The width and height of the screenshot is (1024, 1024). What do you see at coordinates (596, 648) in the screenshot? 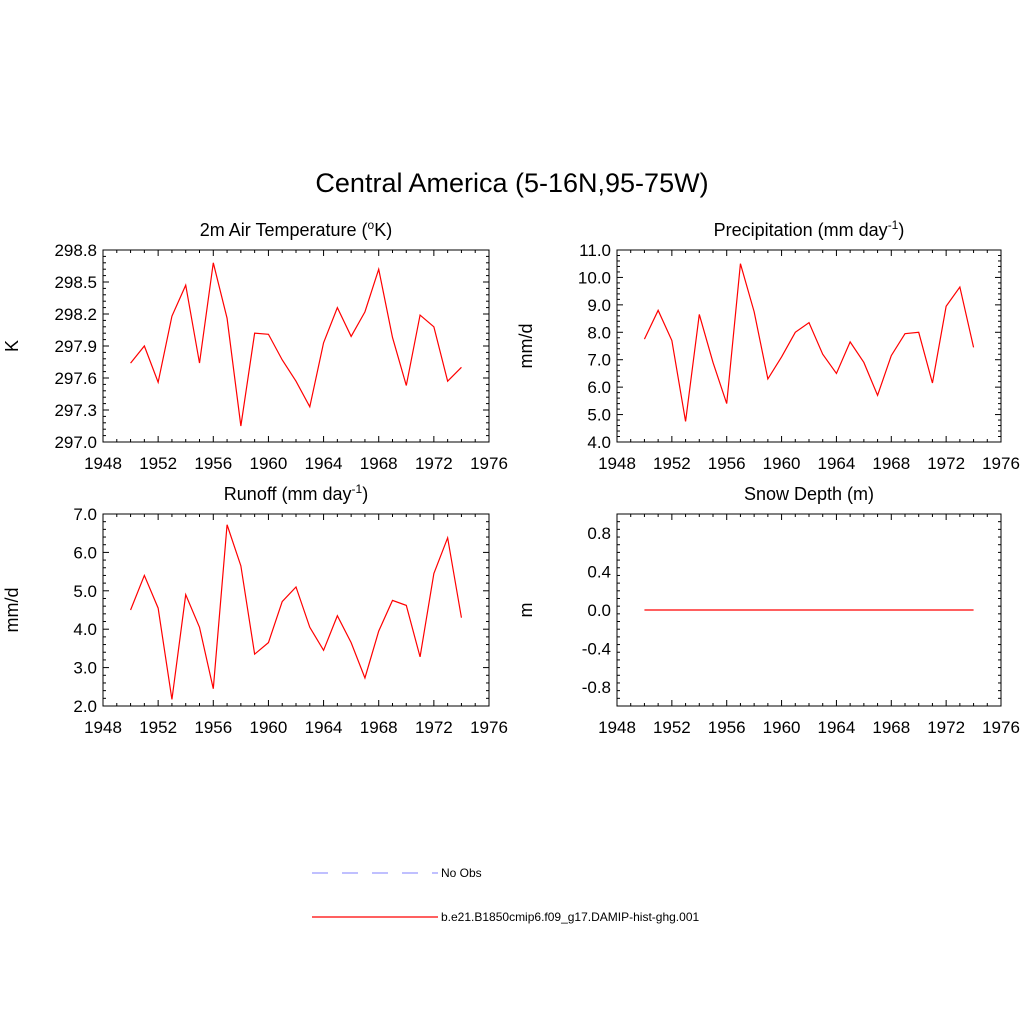
I see `y-tick-label: -0.4` at bounding box center [596, 648].